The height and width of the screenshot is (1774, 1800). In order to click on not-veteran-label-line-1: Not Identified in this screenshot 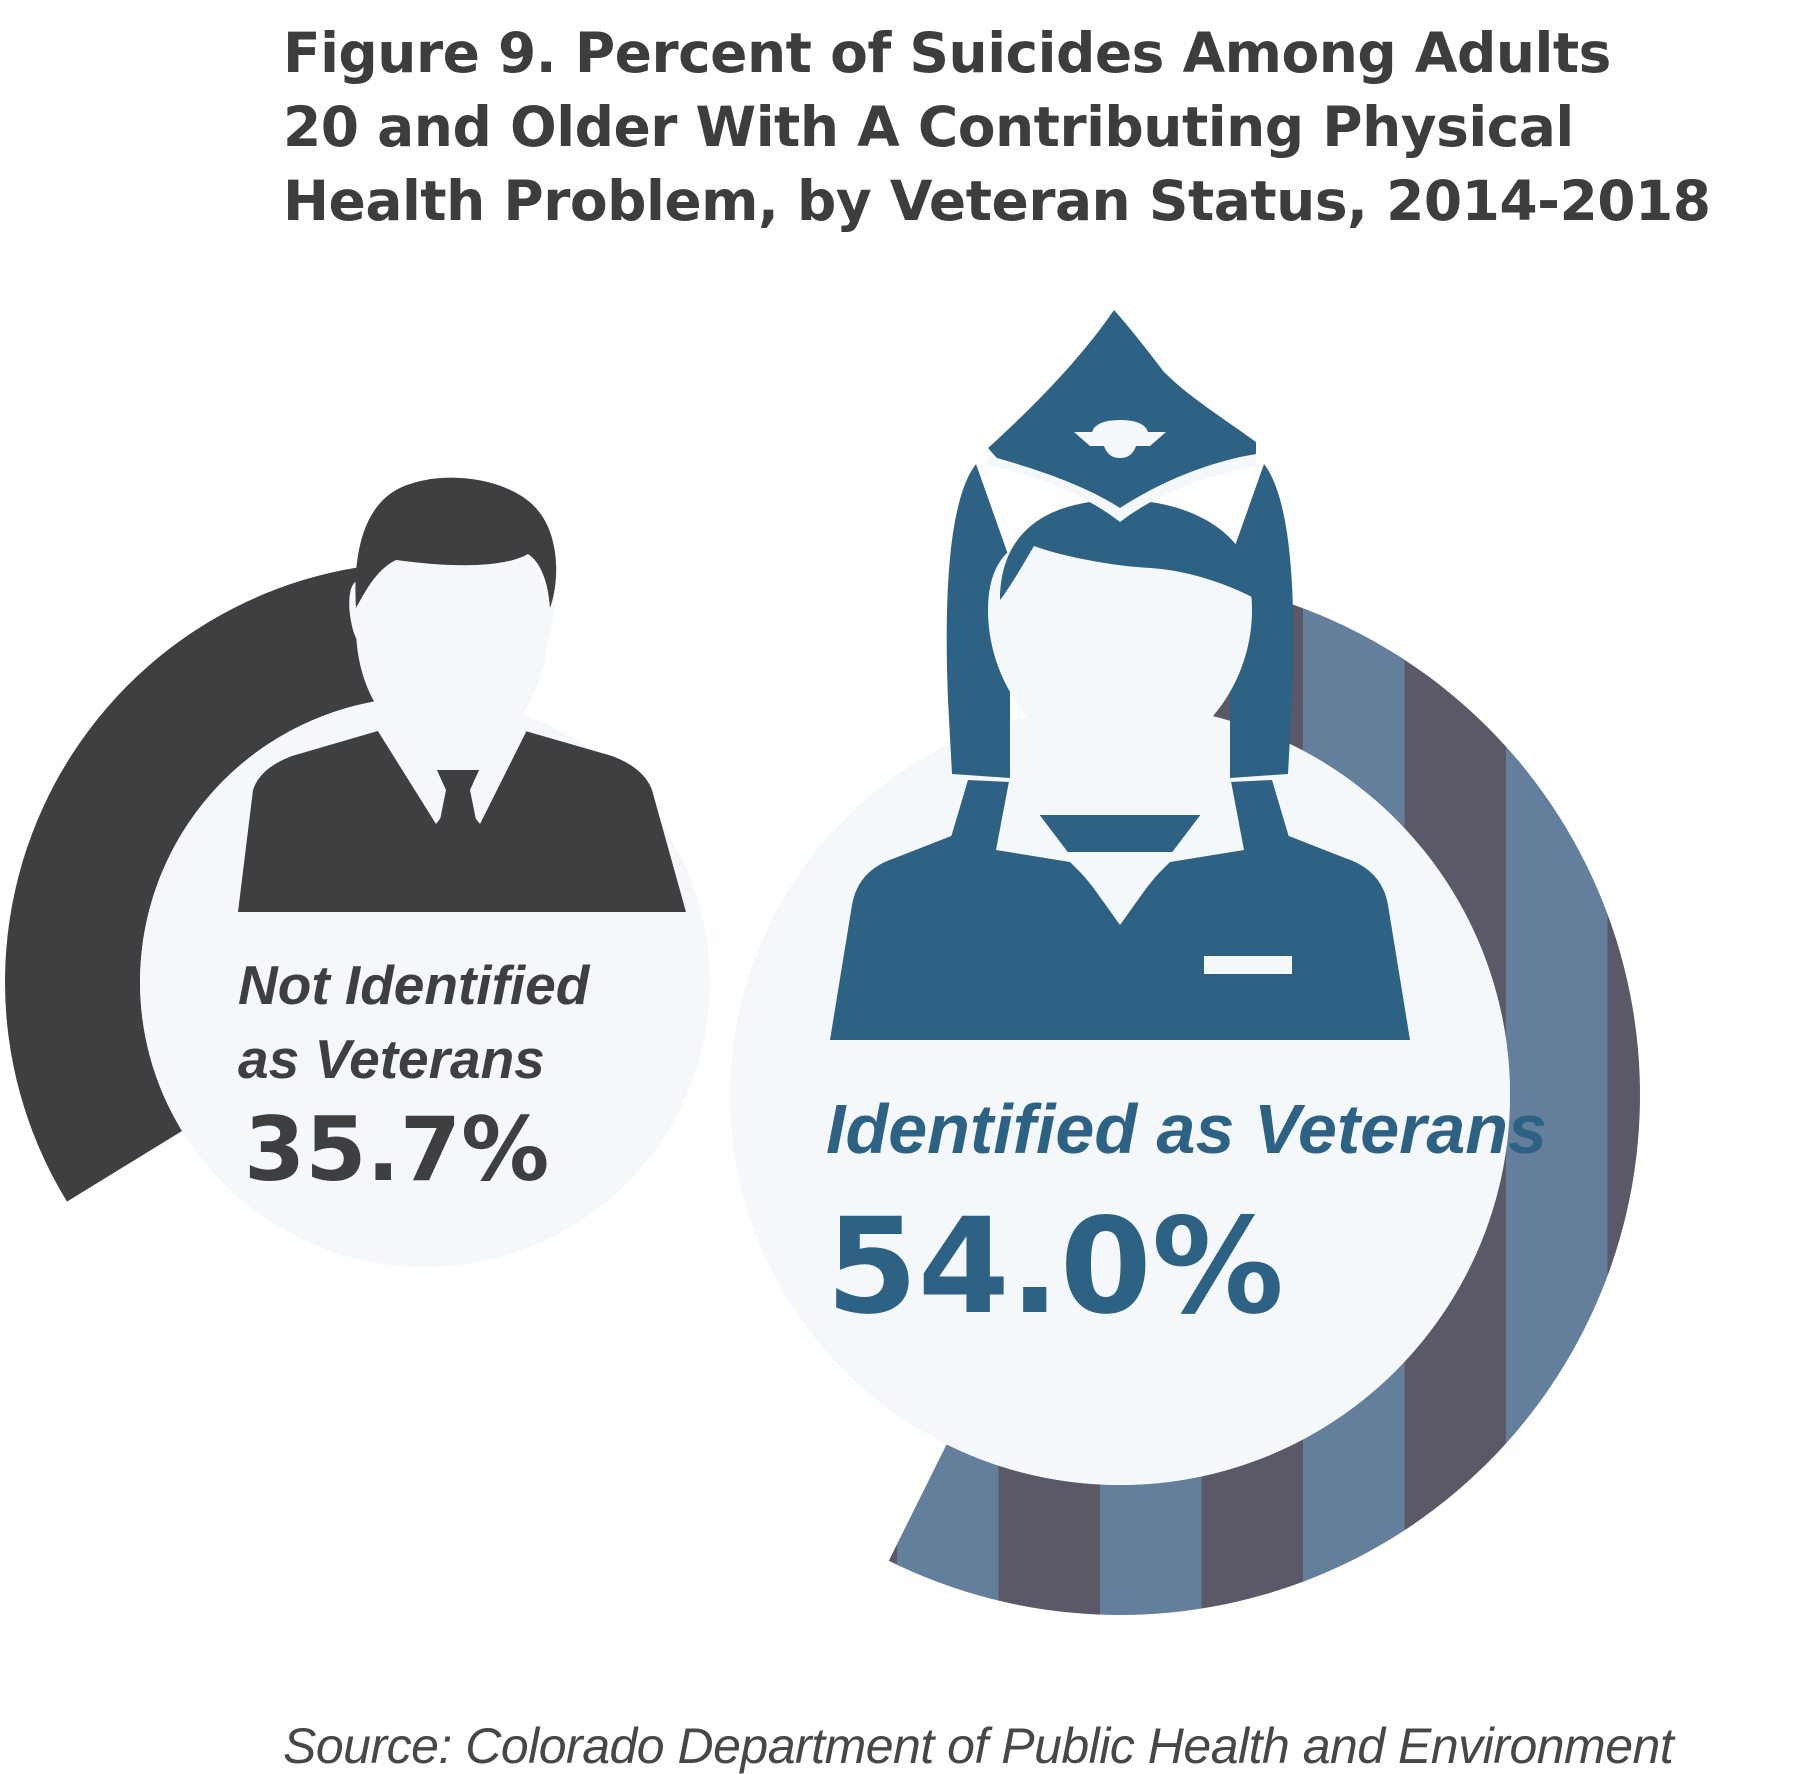, I will do `click(414, 985)`.